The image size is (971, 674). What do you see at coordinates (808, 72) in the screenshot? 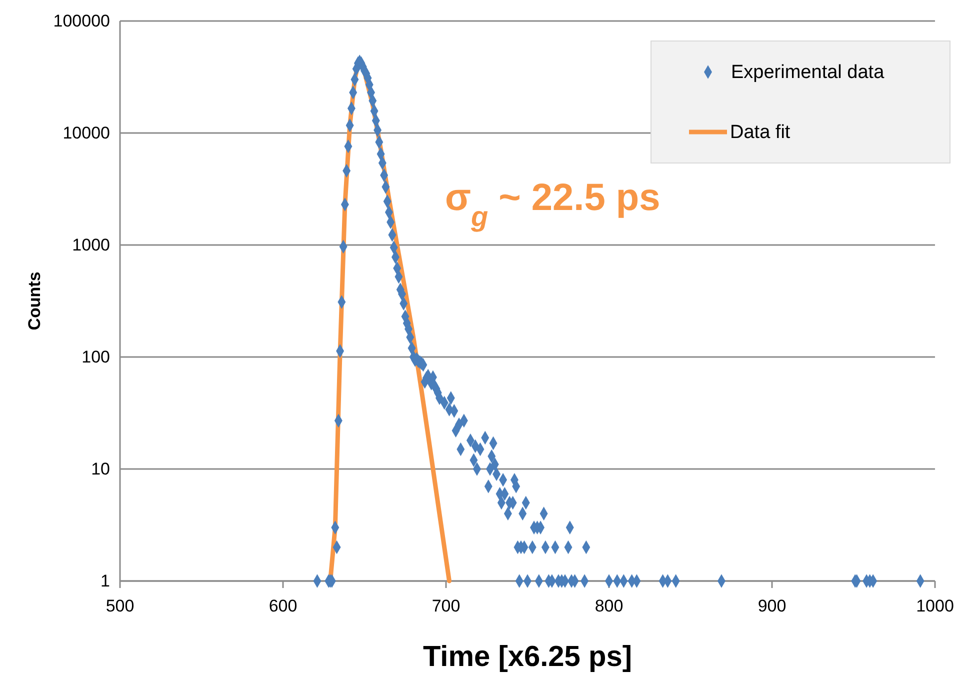
I see `legend-label: Experimental data` at bounding box center [808, 72].